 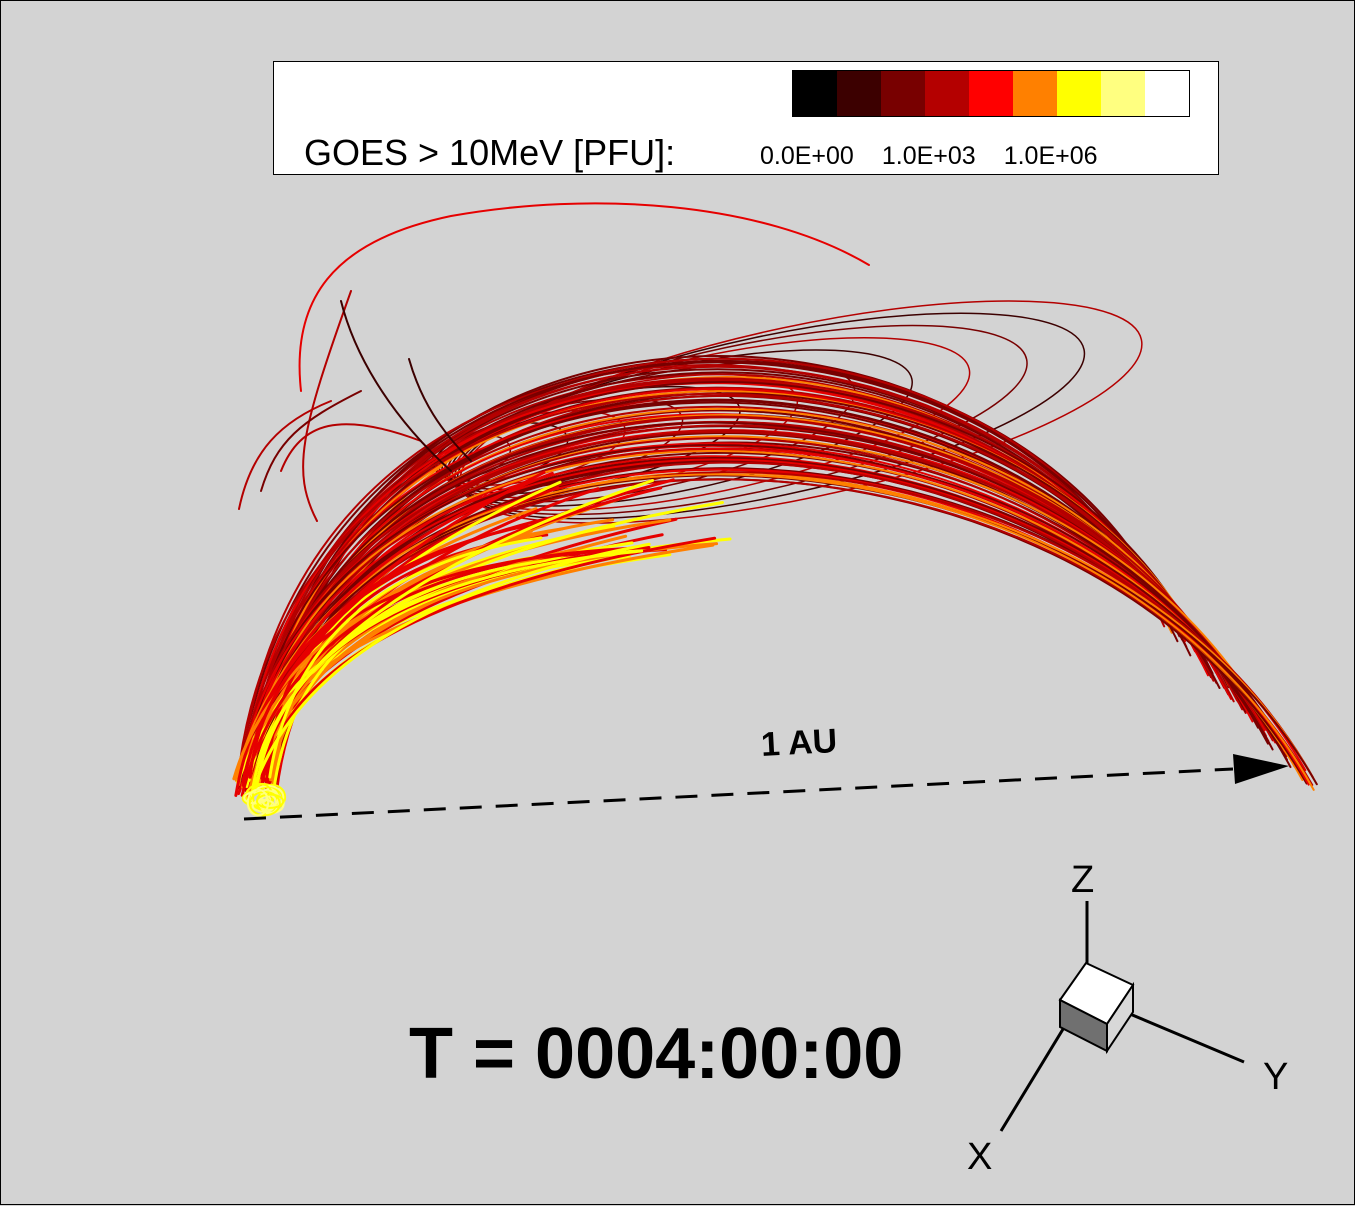 I want to click on colorbar, so click(x=991, y=93).